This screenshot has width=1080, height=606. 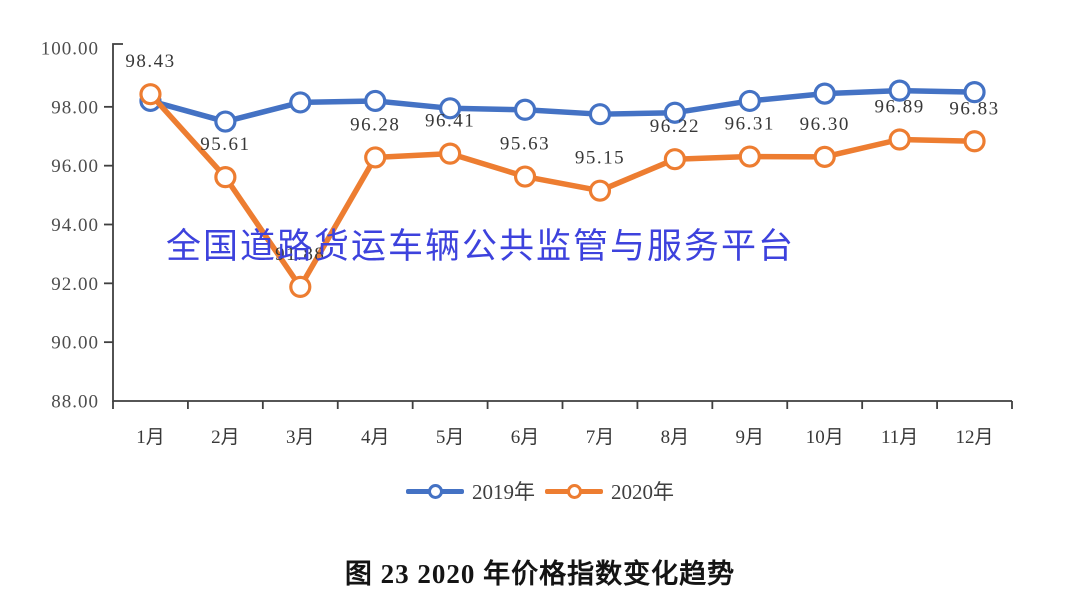 I want to click on svg-text: 90.00, so click(x=75, y=343).